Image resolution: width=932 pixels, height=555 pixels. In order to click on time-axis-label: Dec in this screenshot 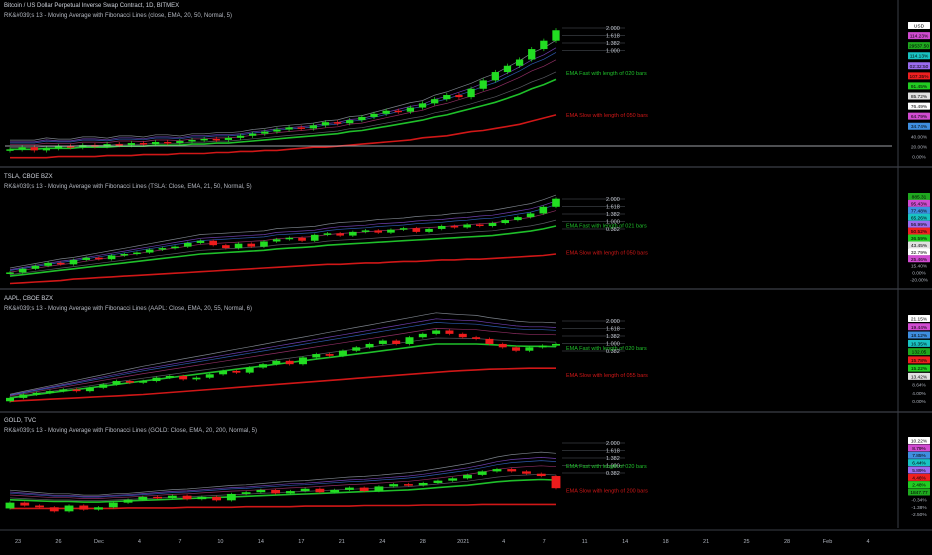, I will do `click(99, 542)`.